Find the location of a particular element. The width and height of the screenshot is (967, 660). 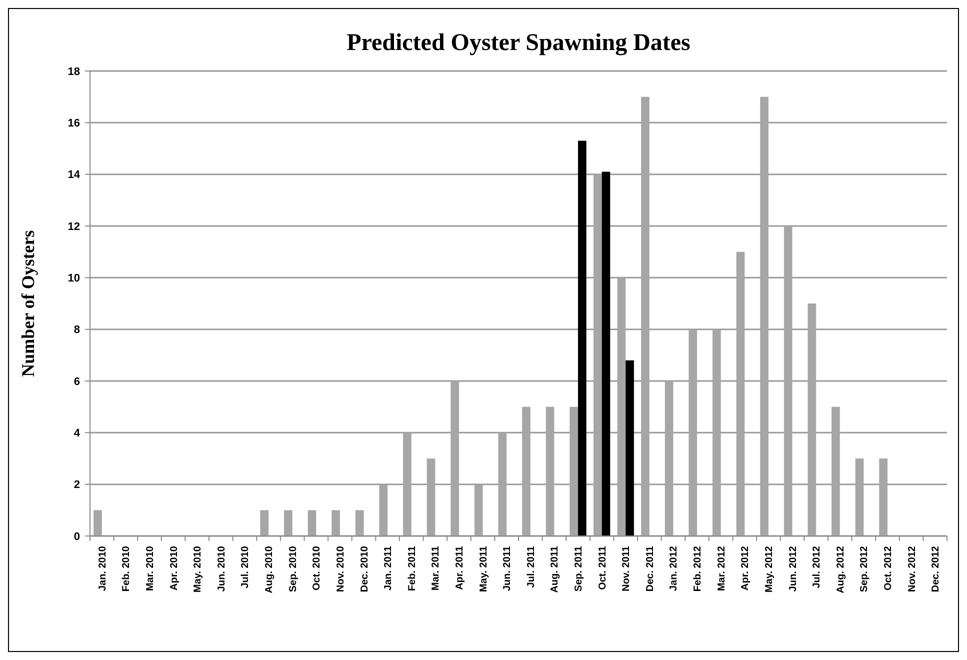

x-tick-label: Oct. 2012 is located at coordinates (888, 568).